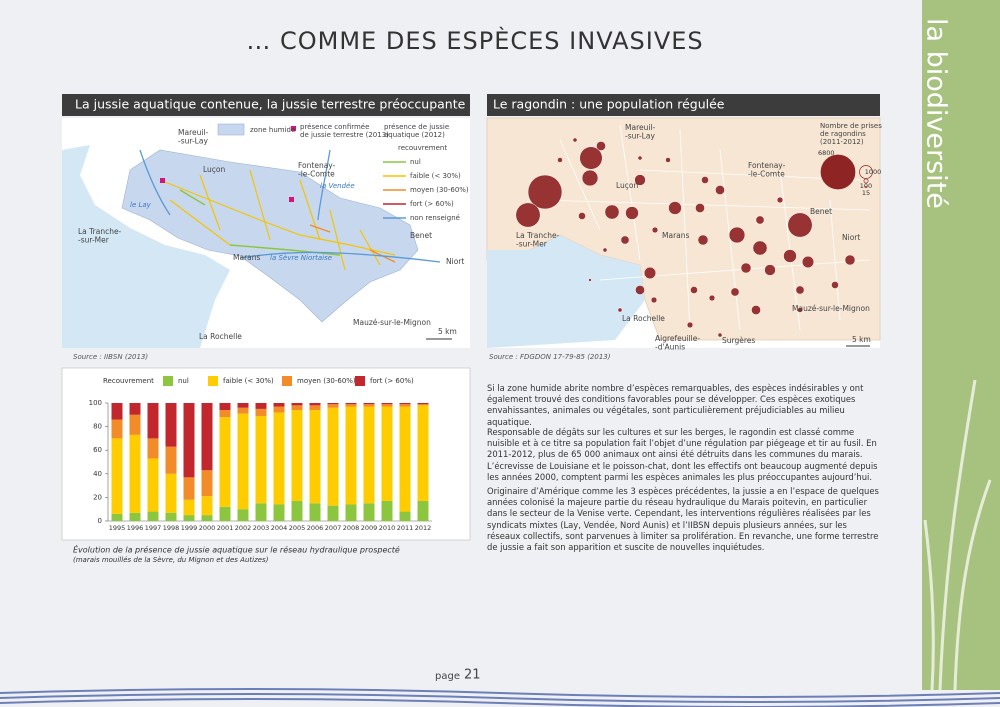 The height and width of the screenshot is (707, 1000). I want to click on legend-title: Recouvrement, so click(128, 381).